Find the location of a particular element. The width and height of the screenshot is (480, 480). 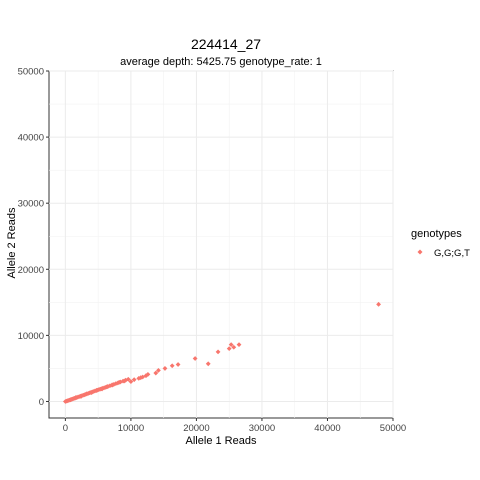

legend-marker-icon is located at coordinates (420, 252).